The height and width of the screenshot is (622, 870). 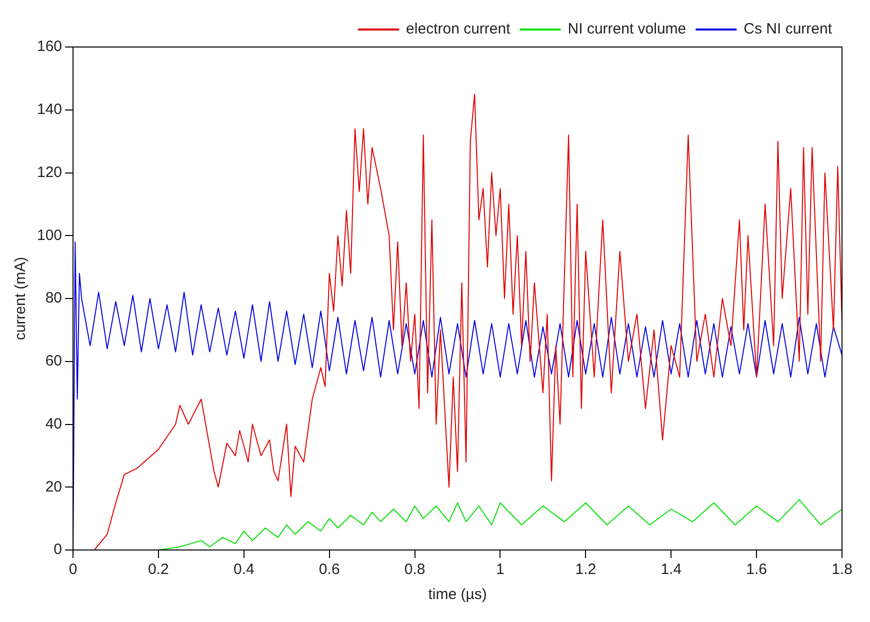 What do you see at coordinates (457, 595) in the screenshot?
I see `x-axis-title: time (µs)` at bounding box center [457, 595].